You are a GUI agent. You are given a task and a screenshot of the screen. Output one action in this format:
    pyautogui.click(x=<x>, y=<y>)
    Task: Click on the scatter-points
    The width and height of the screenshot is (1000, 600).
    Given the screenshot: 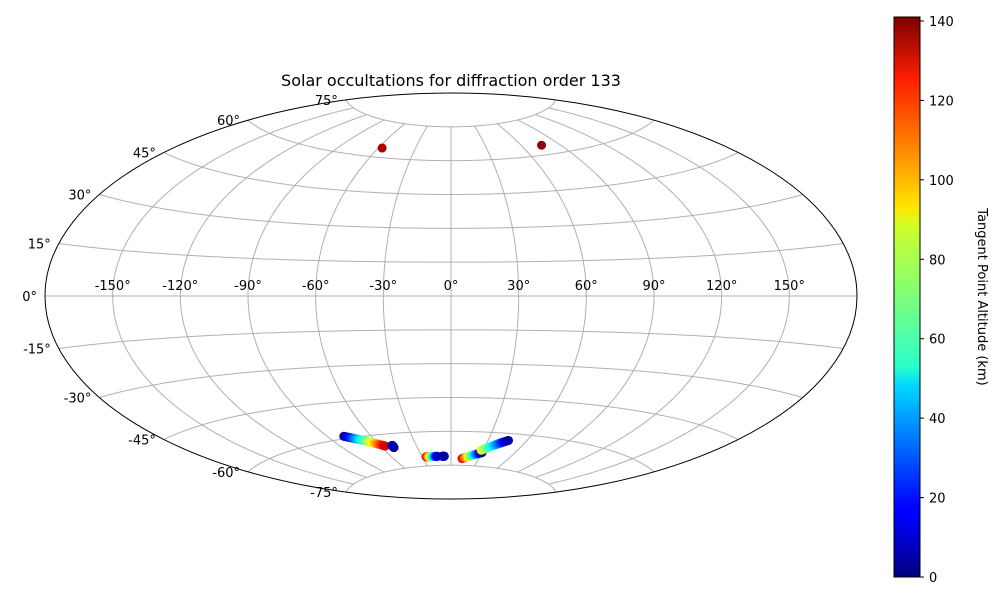 What is the action you would take?
    pyautogui.click(x=443, y=302)
    